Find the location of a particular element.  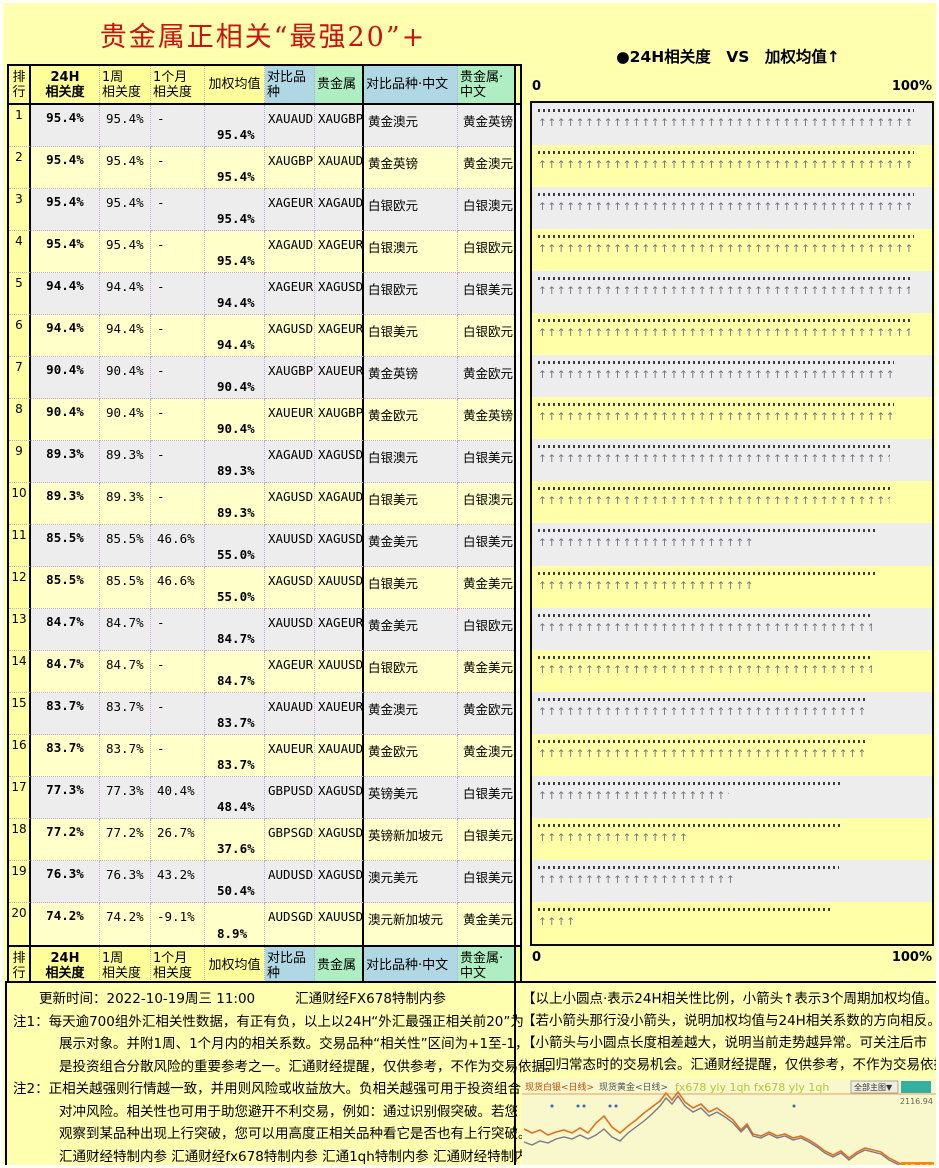

cell-1w-correlation: 94.4% is located at coordinates (125, 294).